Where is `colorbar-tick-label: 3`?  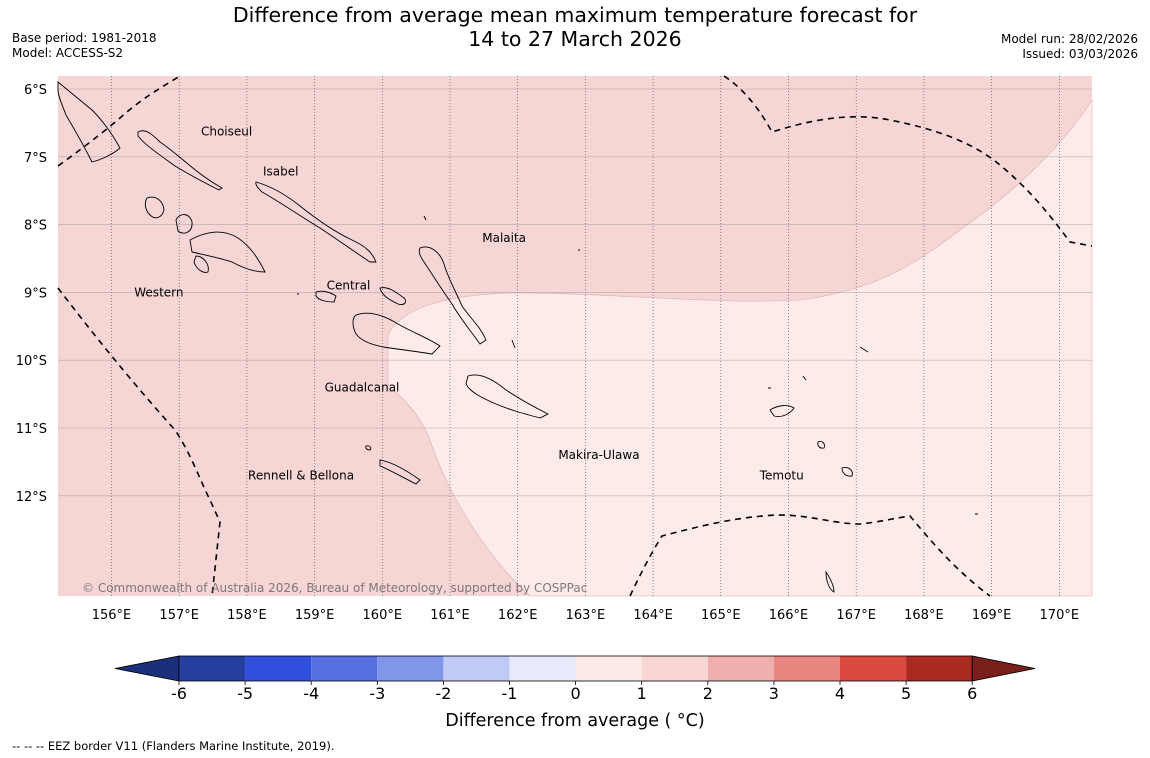 colorbar-tick-label: 3 is located at coordinates (774, 693).